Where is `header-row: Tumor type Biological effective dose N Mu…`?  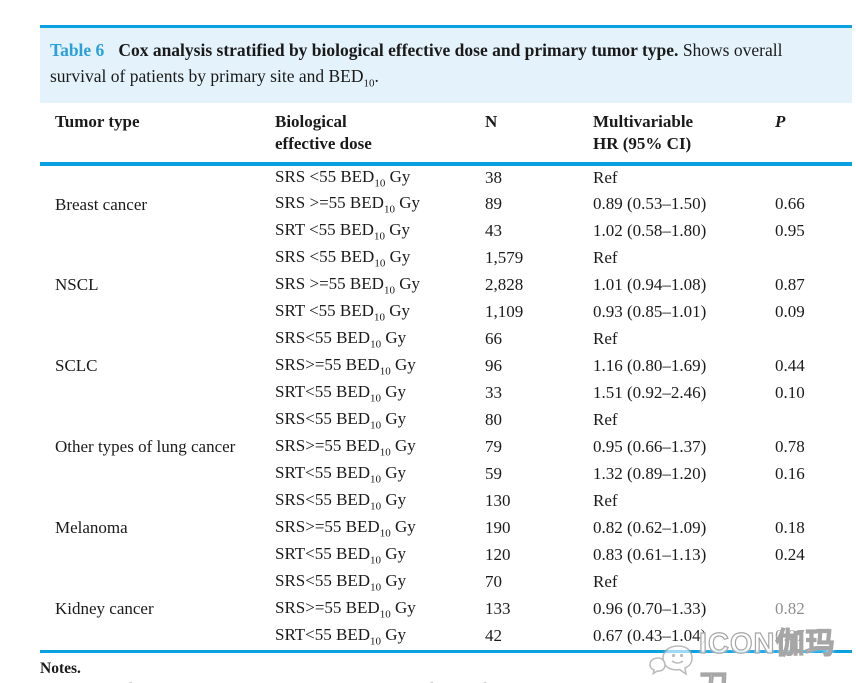
header-row: Tumor type Biological effective dose N Mu… is located at coordinates (446, 134).